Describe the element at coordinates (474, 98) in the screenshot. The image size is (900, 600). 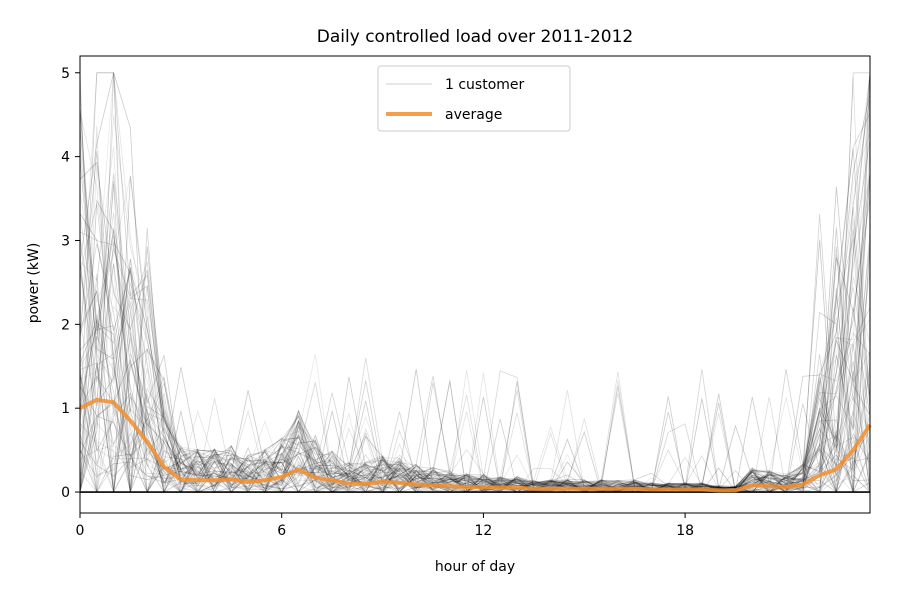
I see `legend: 1 customer average` at that location.